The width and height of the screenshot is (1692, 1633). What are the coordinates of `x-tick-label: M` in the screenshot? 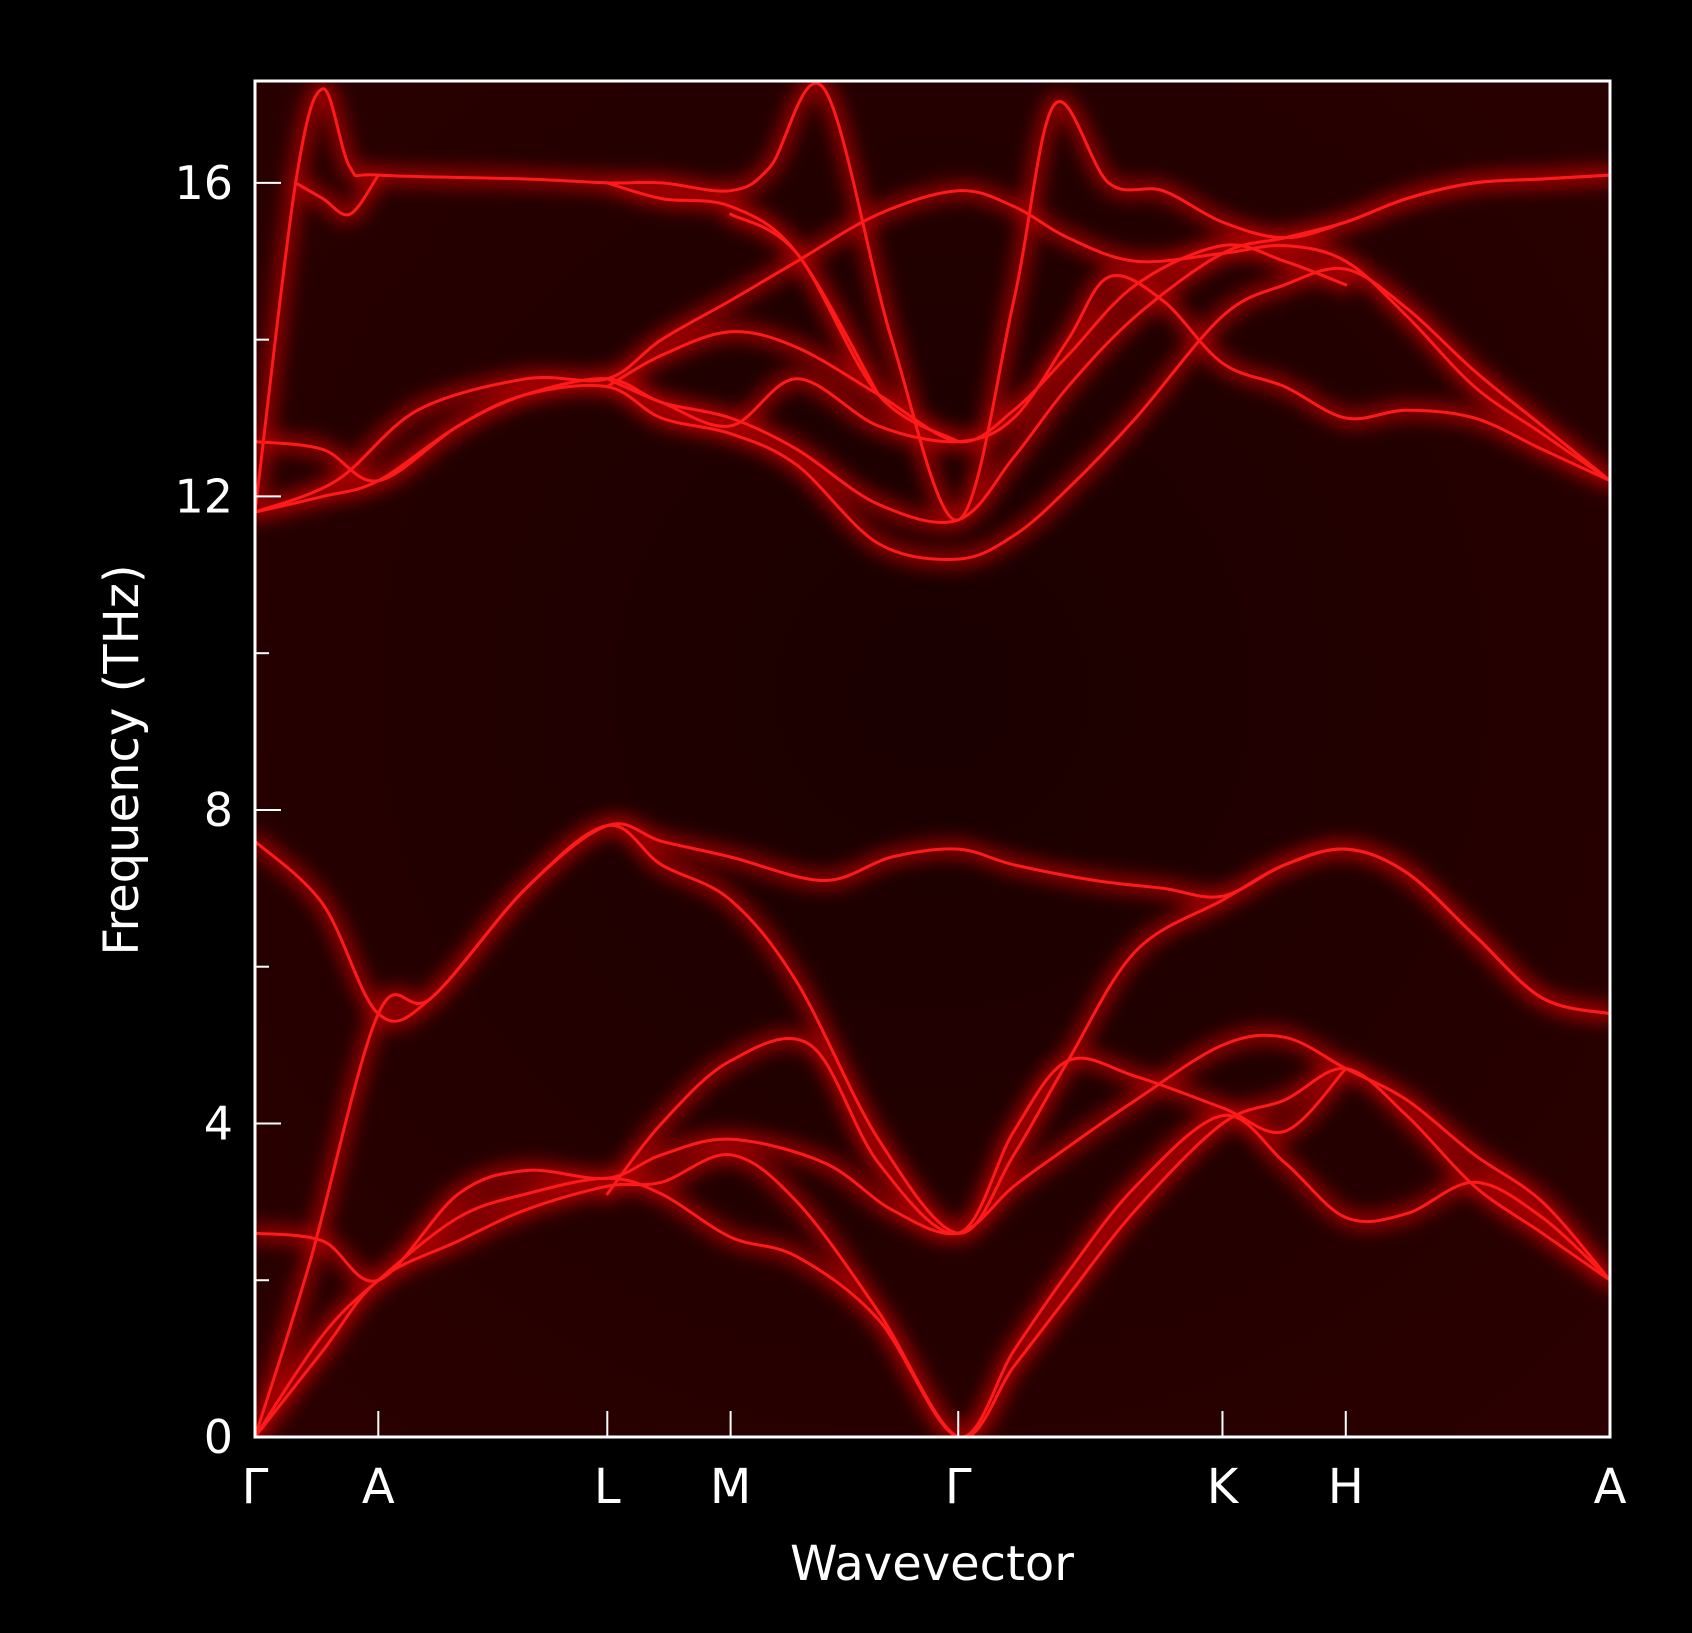 It's located at (730, 1487).